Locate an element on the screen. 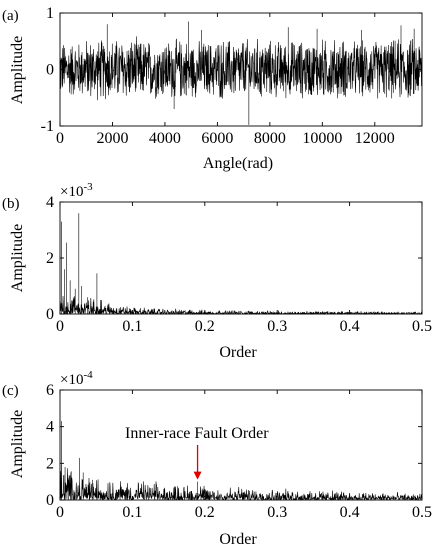  y-tick-label: -1 is located at coordinates (47, 126).